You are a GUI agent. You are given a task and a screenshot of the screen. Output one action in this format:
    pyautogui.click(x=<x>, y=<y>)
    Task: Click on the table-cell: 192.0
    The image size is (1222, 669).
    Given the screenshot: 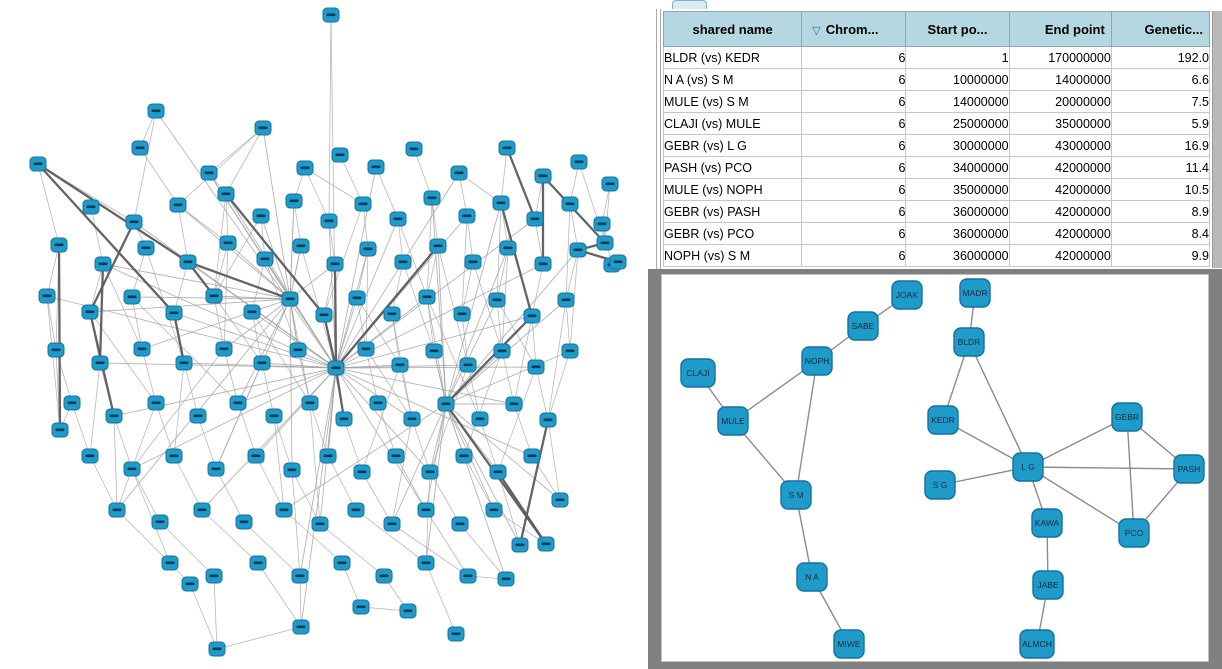 What is the action you would take?
    pyautogui.click(x=1160, y=57)
    